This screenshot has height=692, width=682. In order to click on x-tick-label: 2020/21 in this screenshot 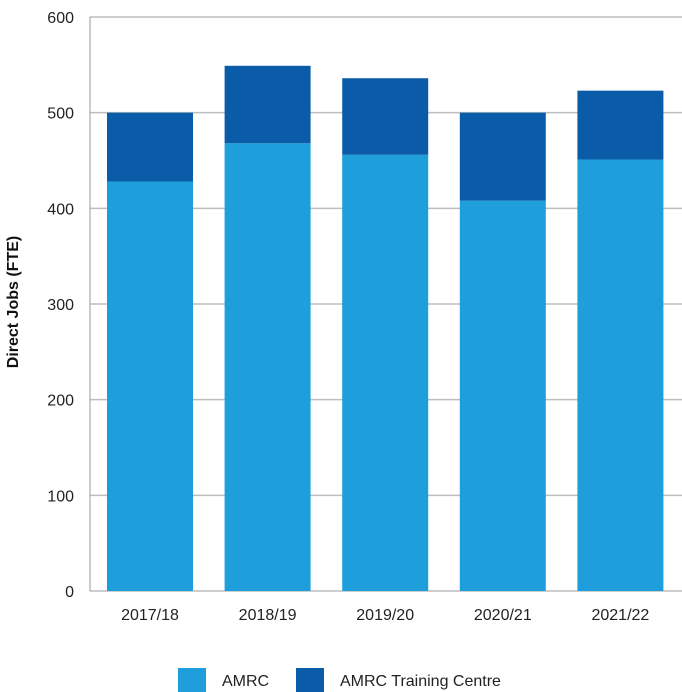, I will do `click(503, 615)`.